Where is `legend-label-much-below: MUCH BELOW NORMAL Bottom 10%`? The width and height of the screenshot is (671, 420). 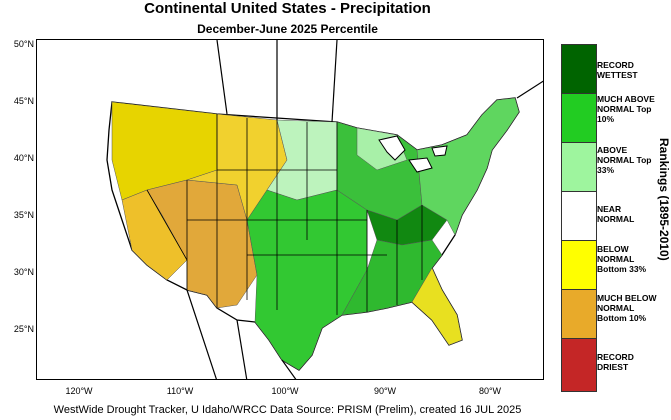 legend-label-much-below: MUCH BELOW NORMAL Bottom 10% is located at coordinates (627, 308).